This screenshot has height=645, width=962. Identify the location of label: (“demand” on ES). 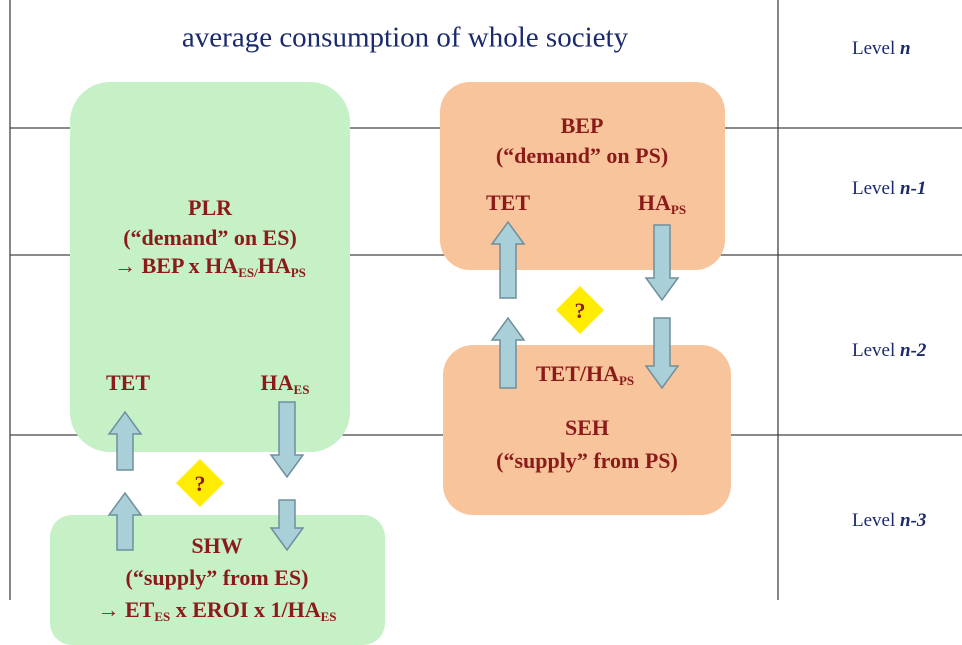
(210, 237).